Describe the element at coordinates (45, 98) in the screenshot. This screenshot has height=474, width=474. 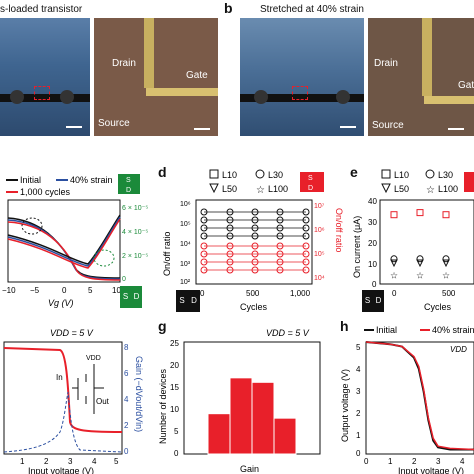
I see `device-wire` at that location.